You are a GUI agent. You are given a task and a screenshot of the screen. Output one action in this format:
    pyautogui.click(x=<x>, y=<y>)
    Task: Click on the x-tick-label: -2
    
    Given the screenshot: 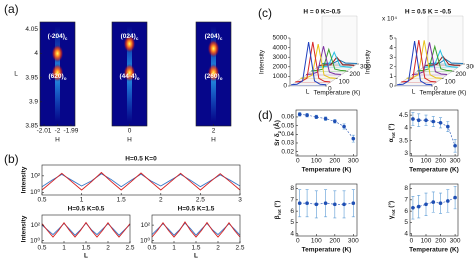 What is the action you would take?
    pyautogui.click(x=58, y=131)
    